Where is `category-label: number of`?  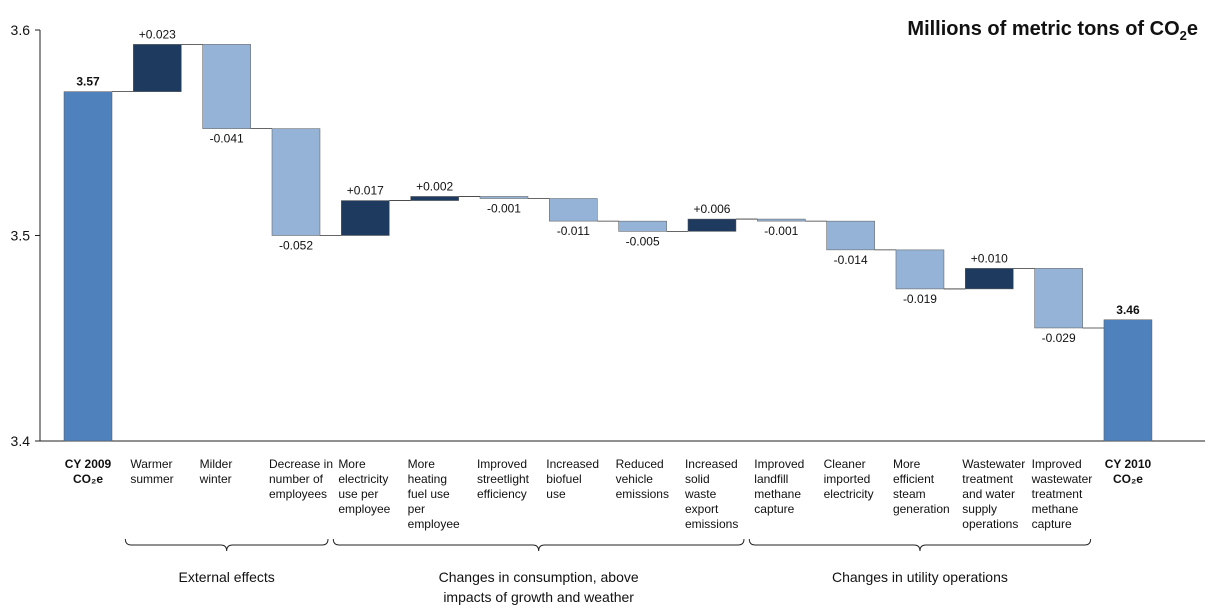
category-label: number of is located at coordinates (296, 479).